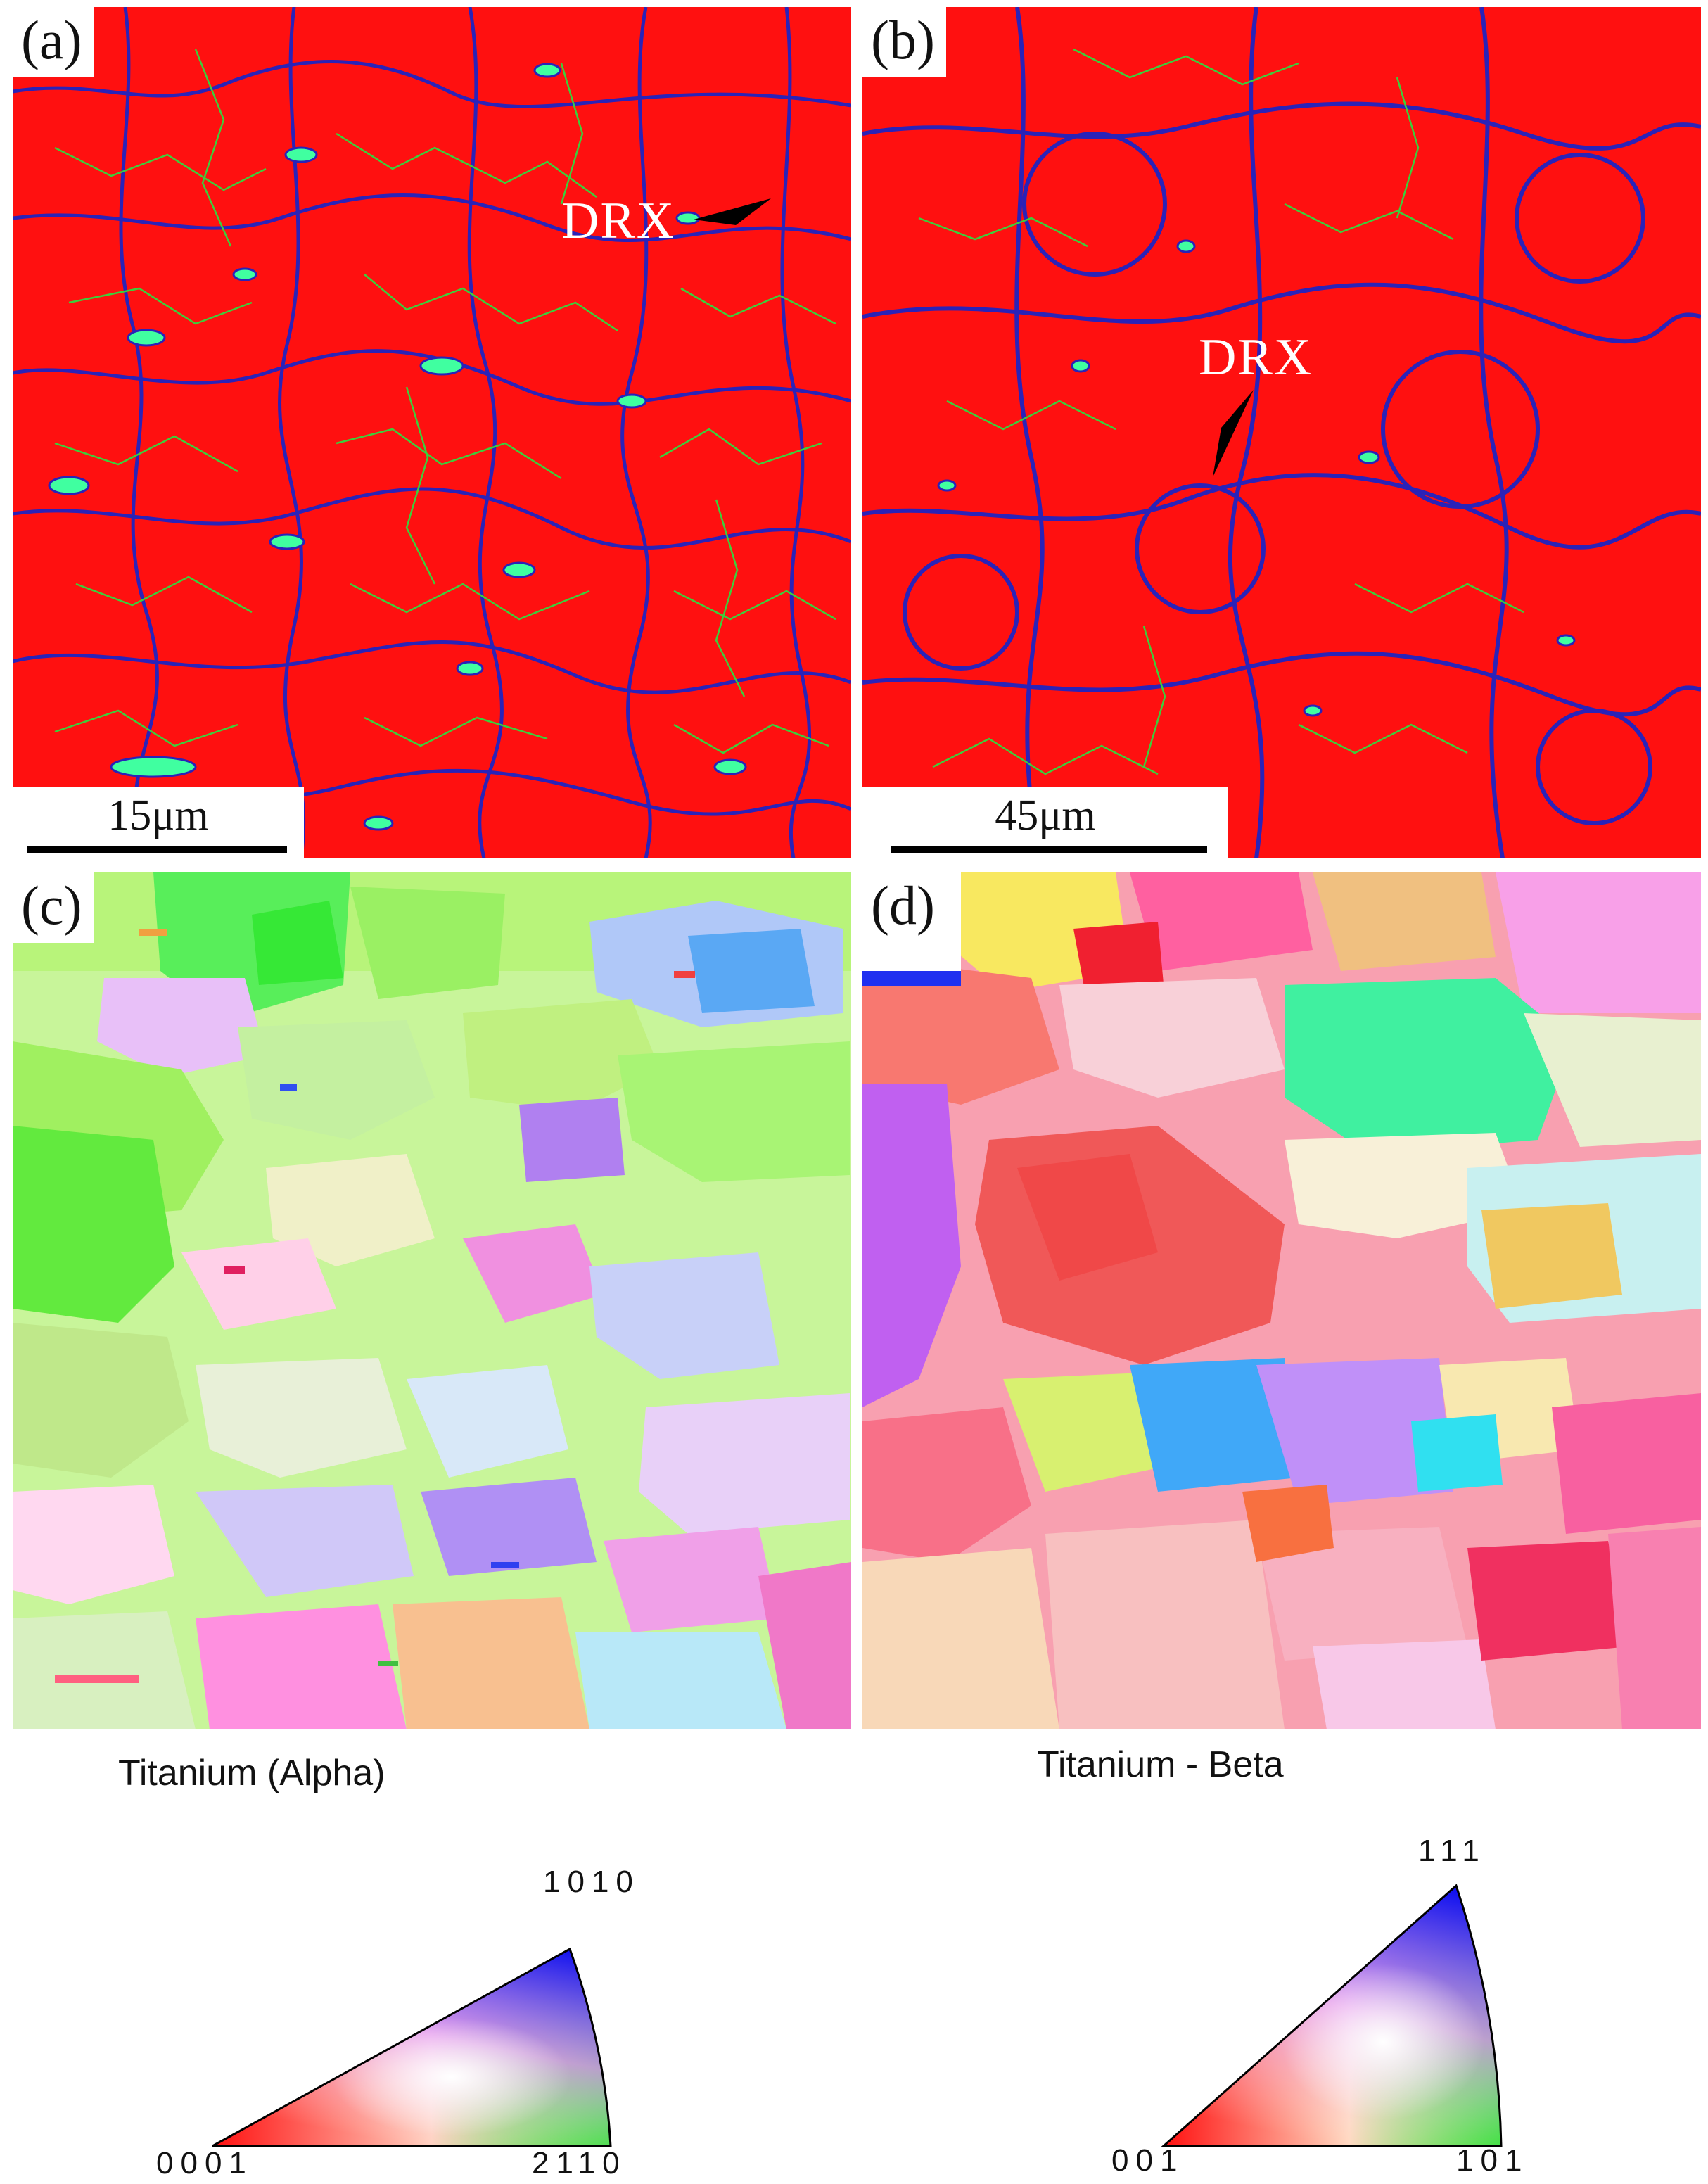 Image resolution: width=1708 pixels, height=2184 pixels. What do you see at coordinates (1148, 2160) in the screenshot?
I see `beta-corner-left-label: 001` at bounding box center [1148, 2160].